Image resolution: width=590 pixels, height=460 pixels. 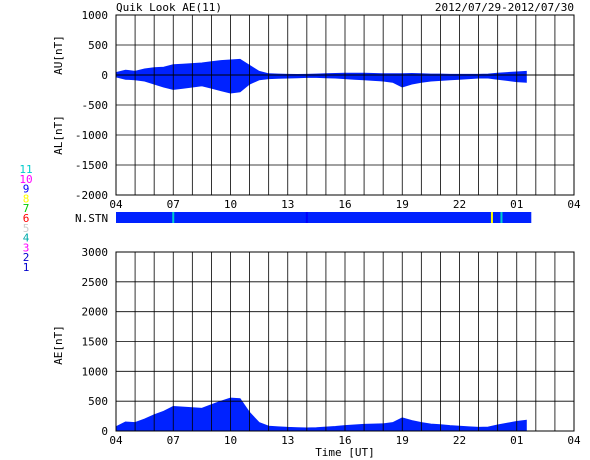 I want to click on bottom-ytick: 500, so click(x=98, y=401).